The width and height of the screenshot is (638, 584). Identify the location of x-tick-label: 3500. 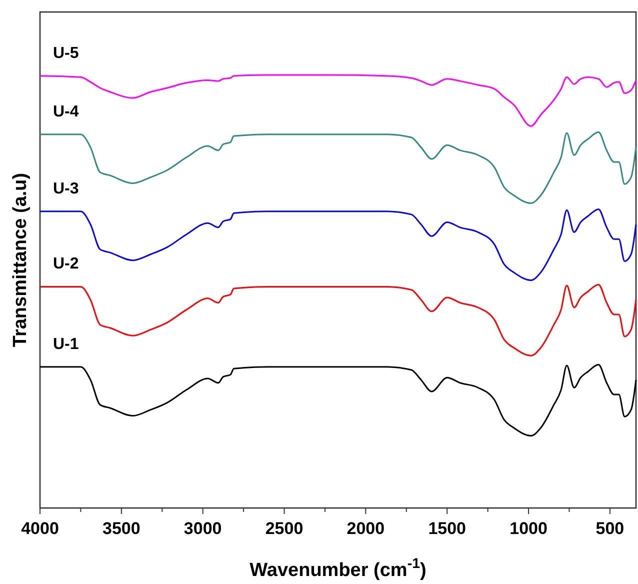
(121, 528).